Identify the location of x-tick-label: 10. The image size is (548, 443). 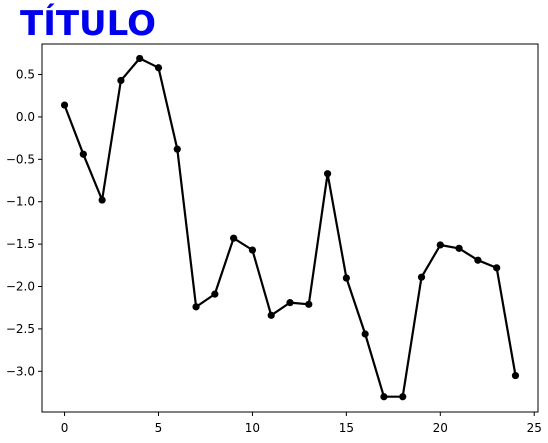
(252, 428).